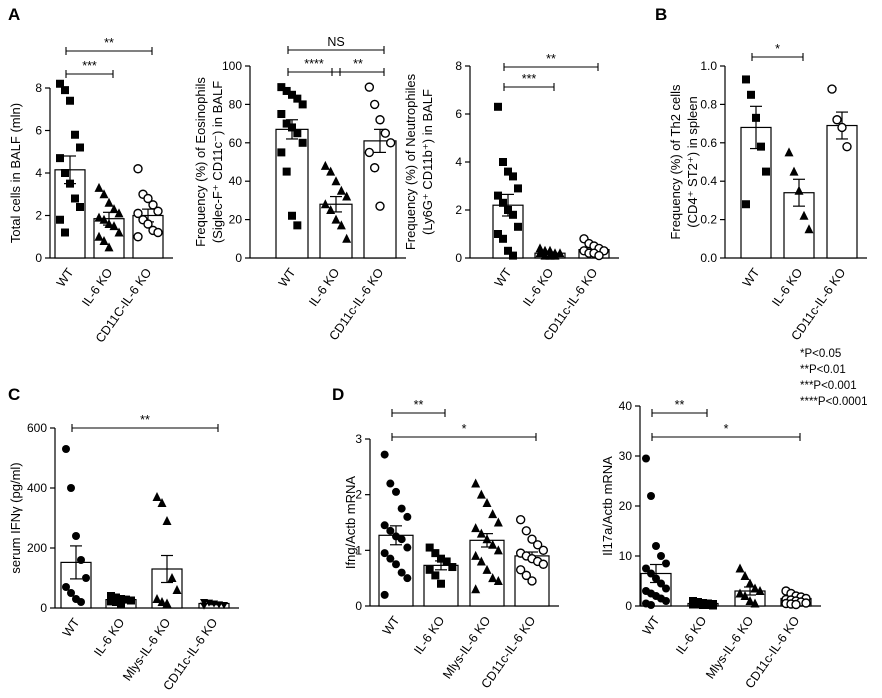  Describe the element at coordinates (217, 162) in the screenshot. I see `y-axis-label: (Siglec-F⁺ CD11c⁻) in BALF` at that location.